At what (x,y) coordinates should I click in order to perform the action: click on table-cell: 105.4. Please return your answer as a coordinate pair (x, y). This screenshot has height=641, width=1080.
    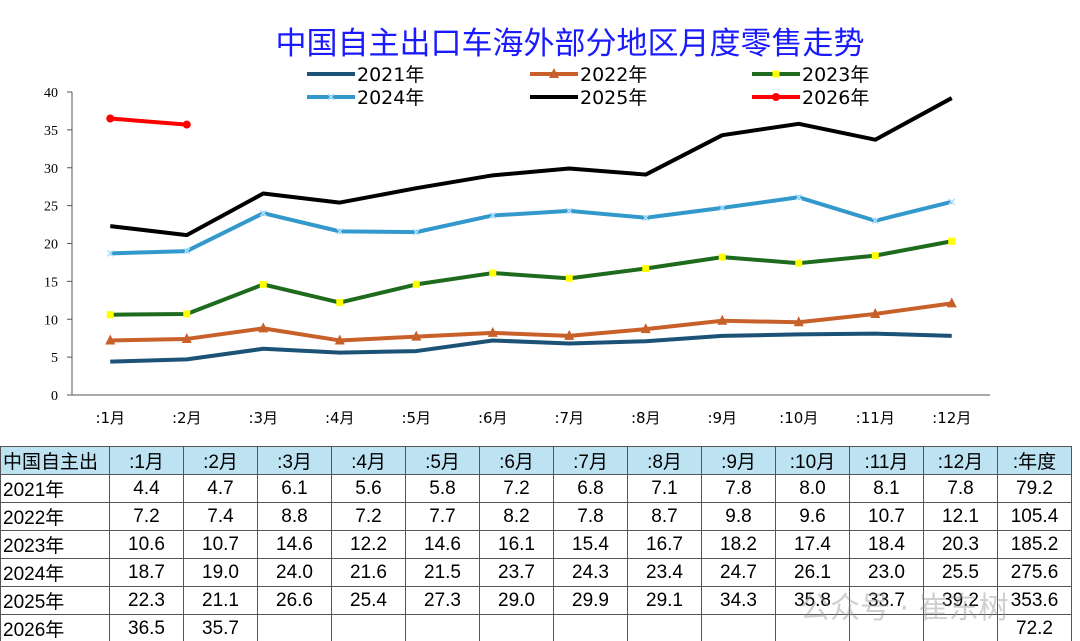
    Looking at the image, I should click on (1034, 516).